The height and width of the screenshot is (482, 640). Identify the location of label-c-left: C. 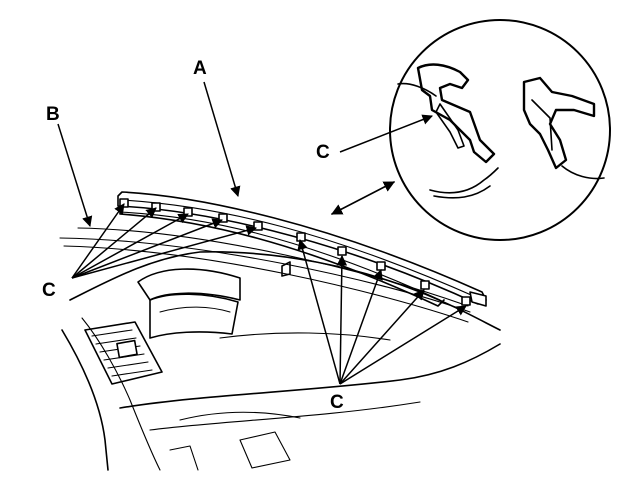
(49, 290).